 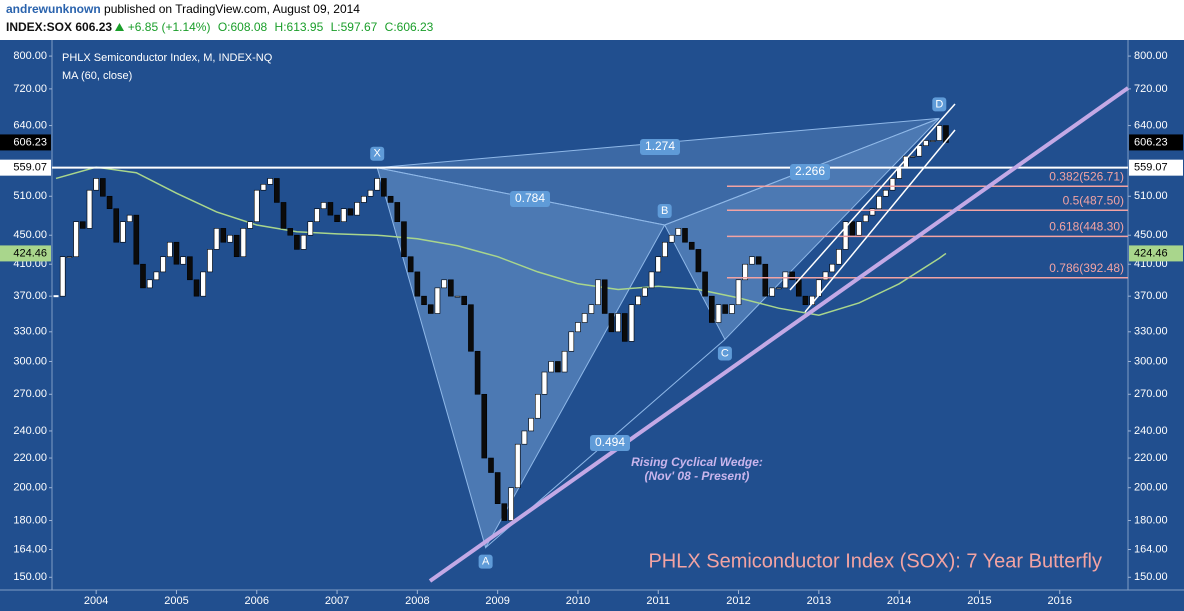 What do you see at coordinates (257, 601) in the screenshot?
I see `x-tick-label: 2006` at bounding box center [257, 601].